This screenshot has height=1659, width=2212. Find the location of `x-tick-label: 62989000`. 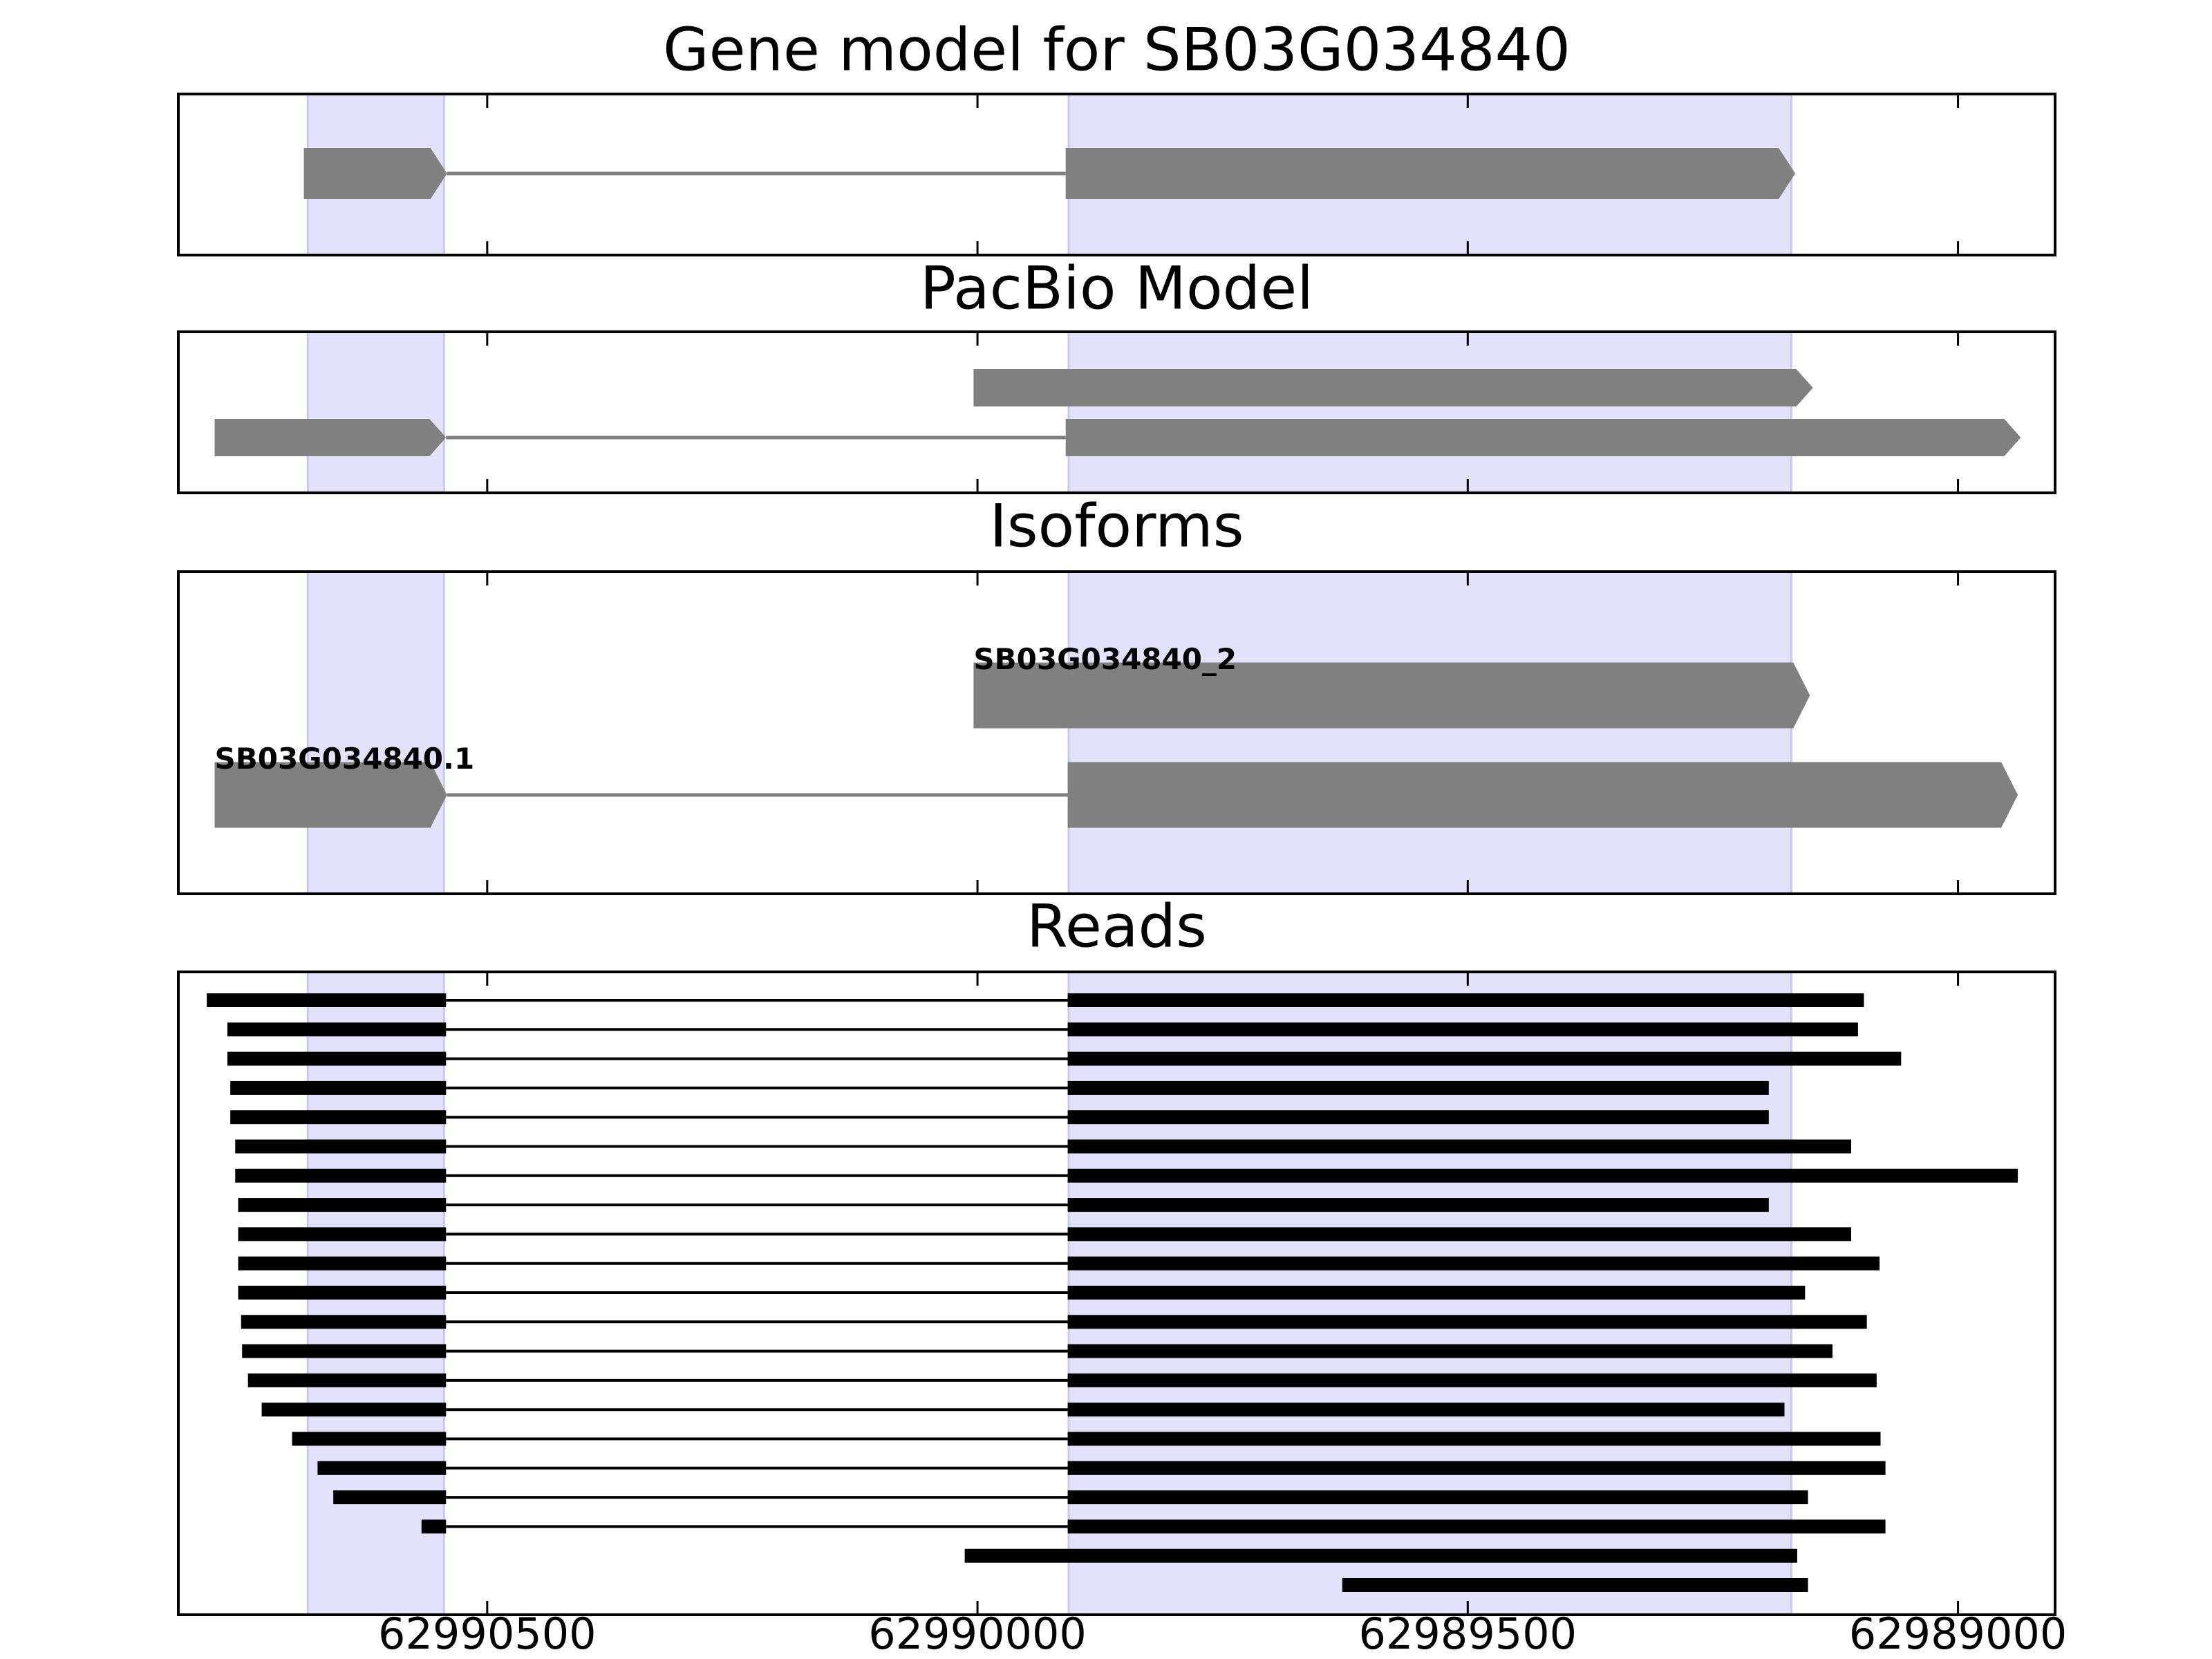

x-tick-label: 62989000 is located at coordinates (1958, 1634).